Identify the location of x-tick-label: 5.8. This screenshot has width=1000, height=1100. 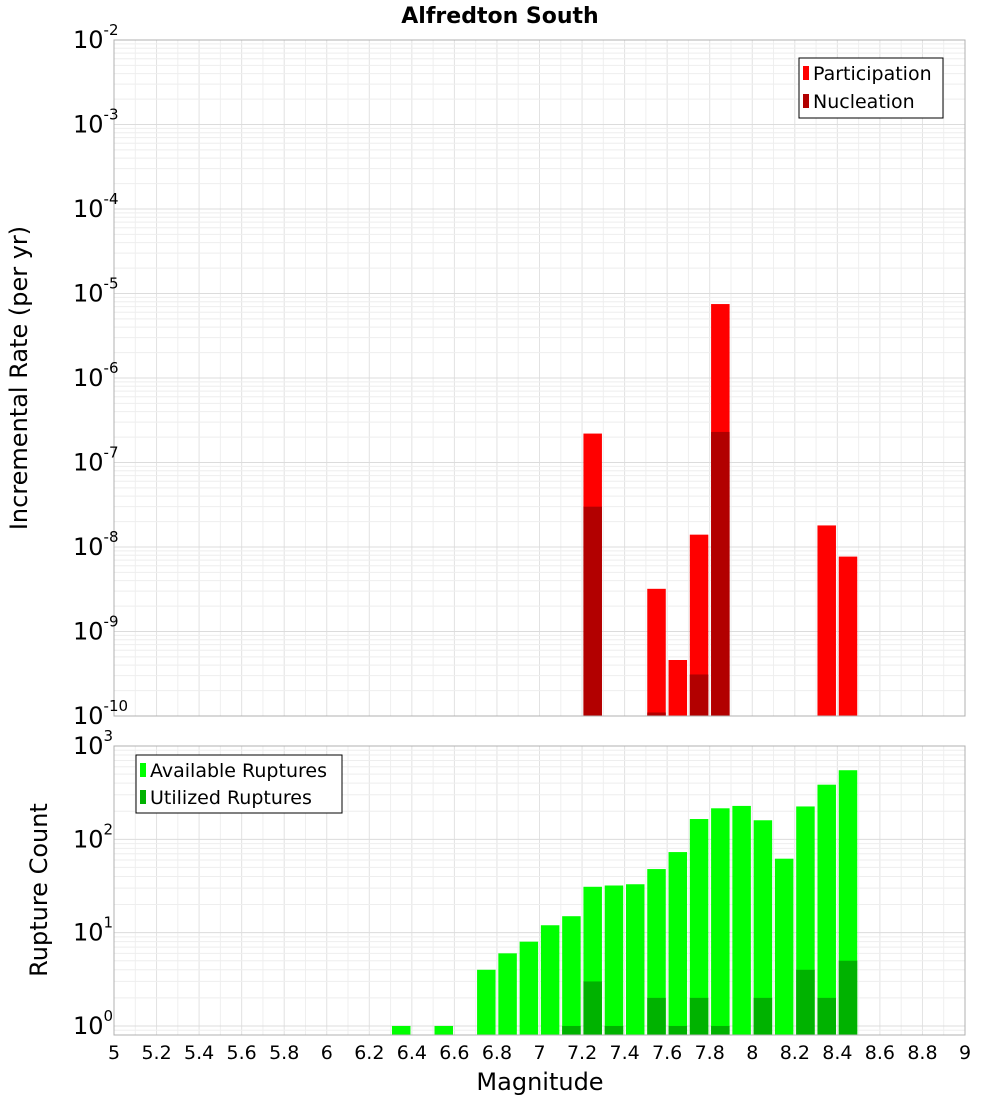
(284, 1053).